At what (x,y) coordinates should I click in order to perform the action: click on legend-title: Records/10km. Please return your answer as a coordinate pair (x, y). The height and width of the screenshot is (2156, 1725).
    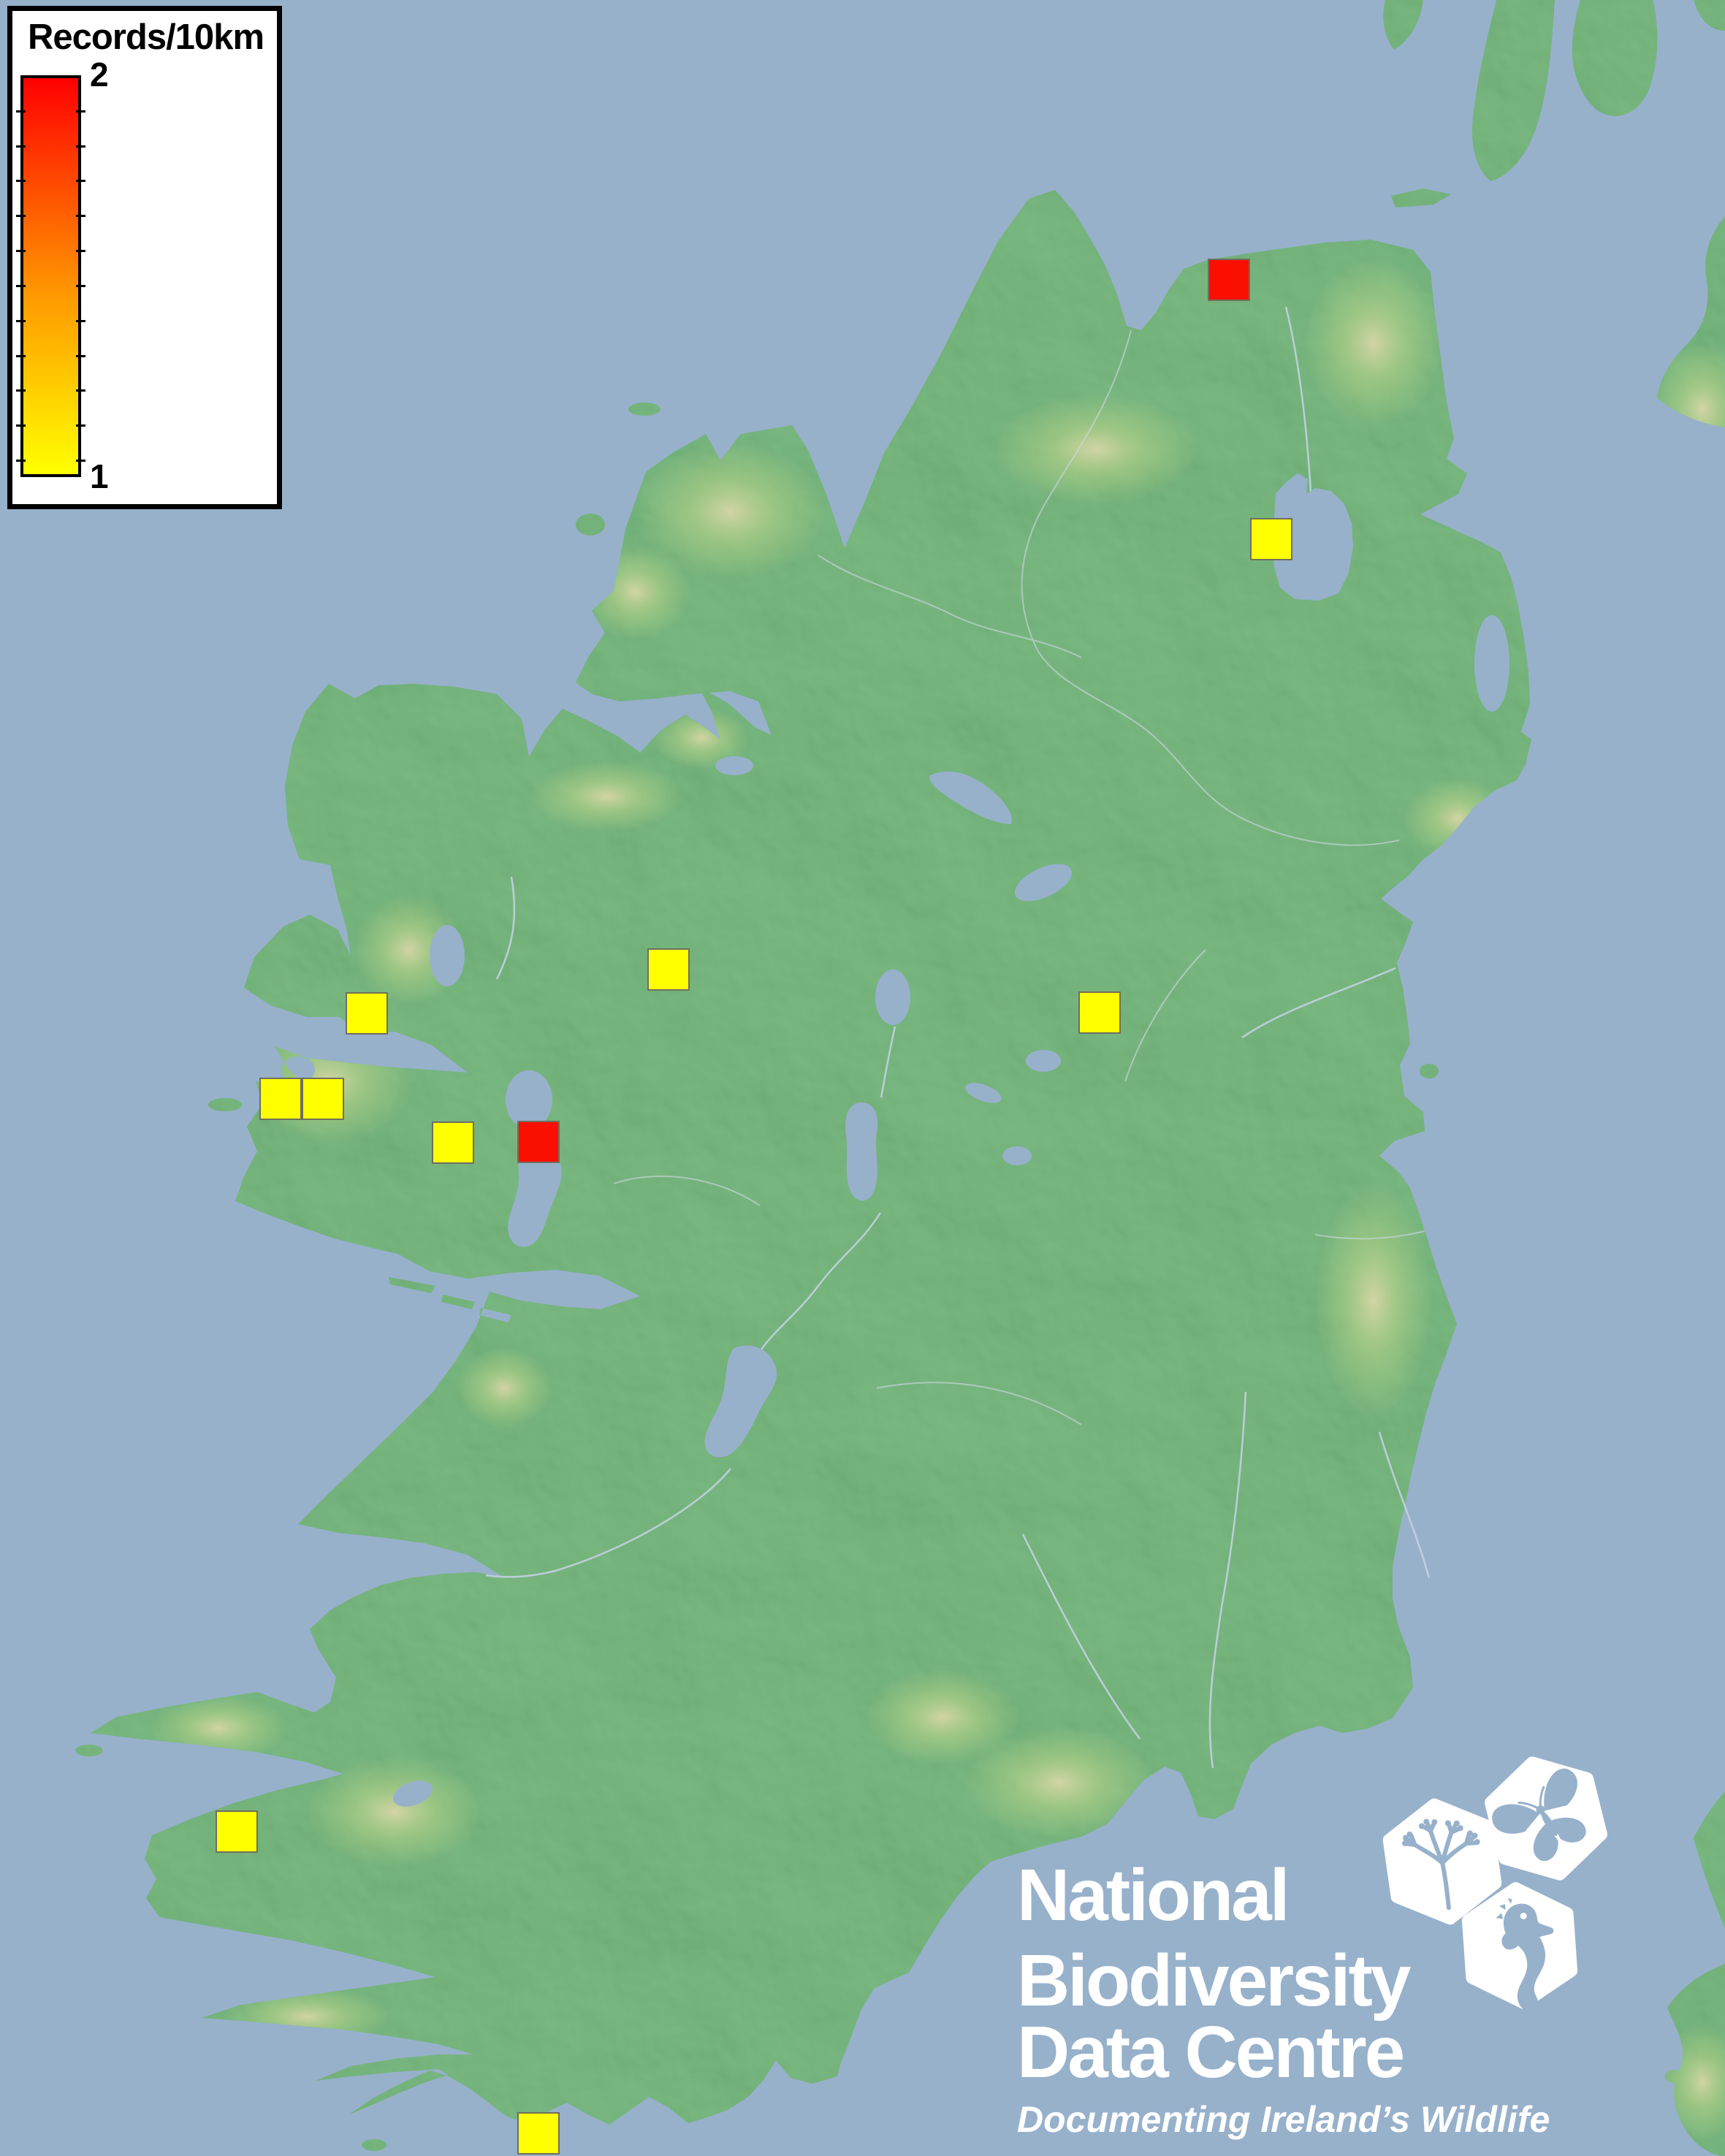
    Looking at the image, I should click on (146, 37).